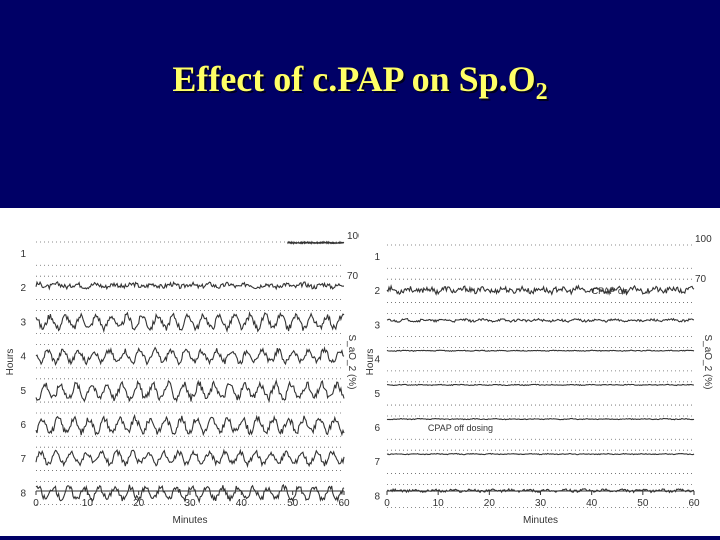 The height and width of the screenshot is (540, 720). What do you see at coordinates (460, 428) in the screenshot?
I see `annotation-1: CPAP off dosing` at bounding box center [460, 428].